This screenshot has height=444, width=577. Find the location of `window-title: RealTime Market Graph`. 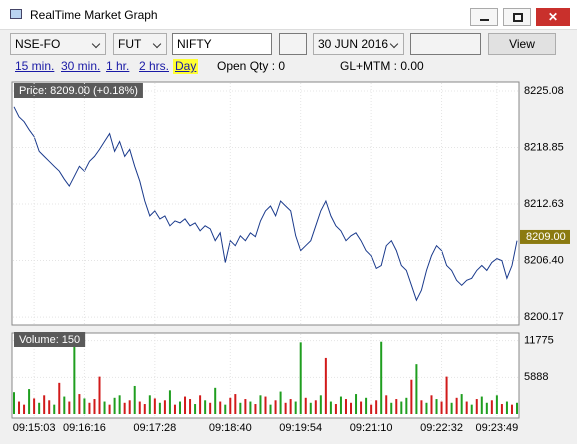

window-title: RealTime Market Graph is located at coordinates (94, 15).